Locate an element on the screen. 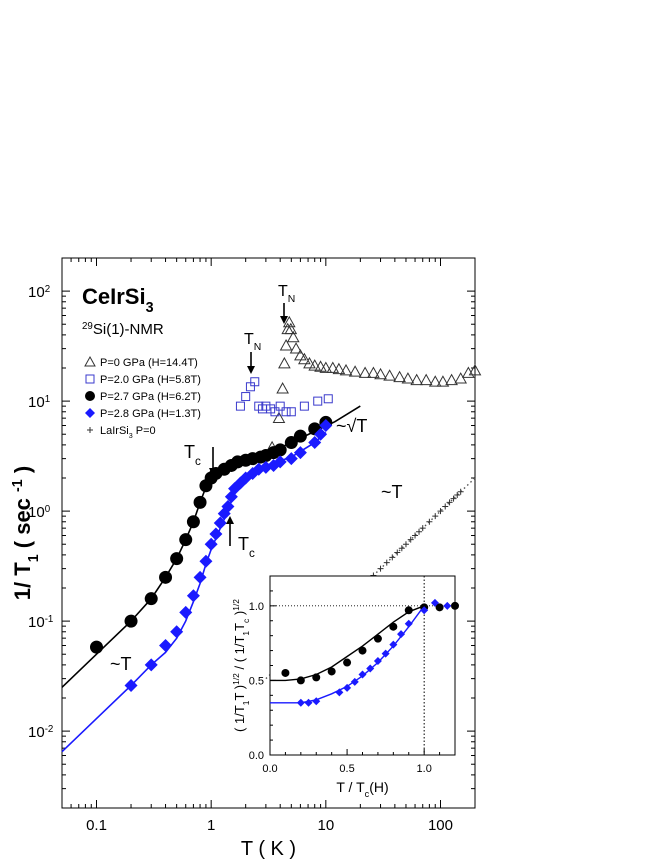  y-tick-label-part: -1 is located at coordinates (49, 619).